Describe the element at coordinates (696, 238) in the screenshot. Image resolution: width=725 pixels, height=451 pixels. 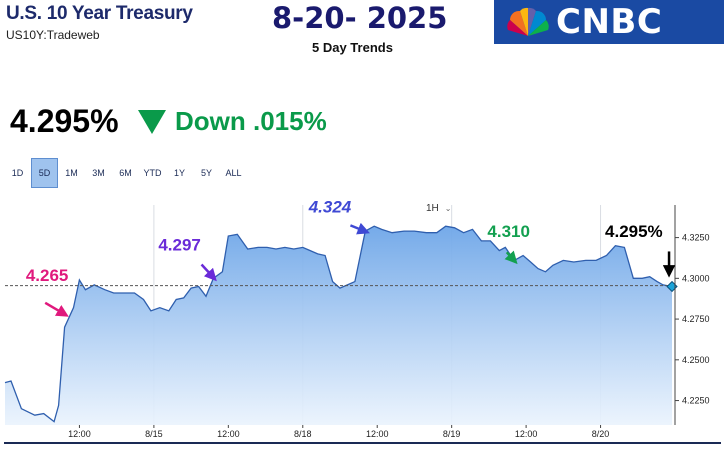
I see `y-tick-label: 4.3250` at that location.